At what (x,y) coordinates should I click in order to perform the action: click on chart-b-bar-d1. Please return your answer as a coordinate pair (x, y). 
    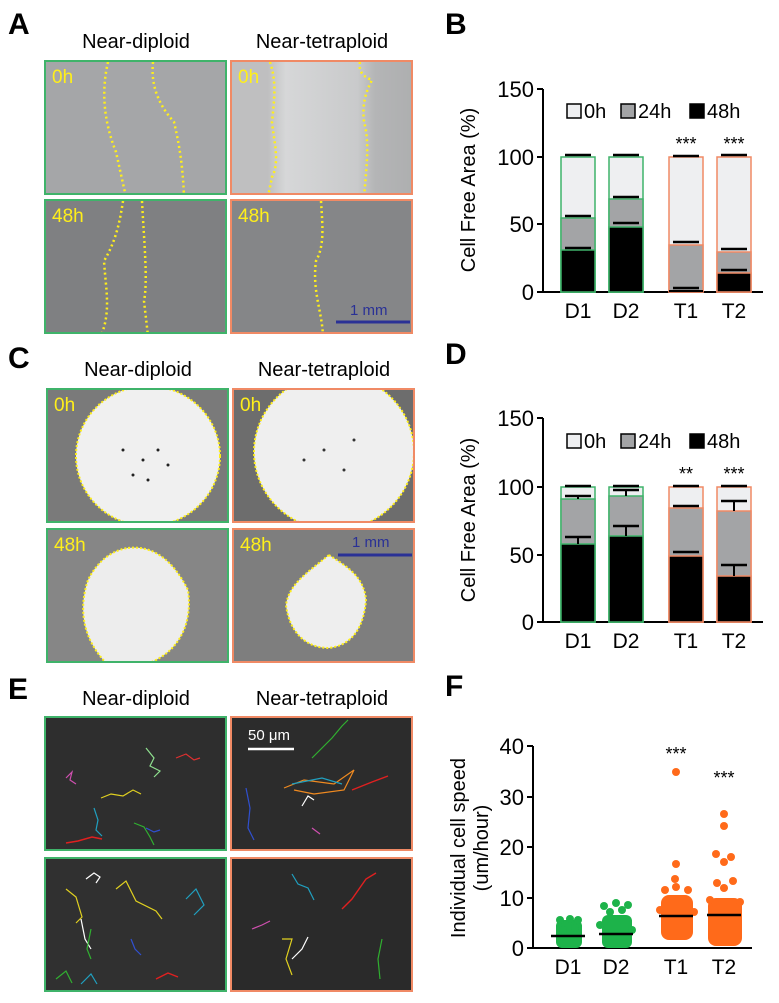
    Looking at the image, I should click on (578, 223).